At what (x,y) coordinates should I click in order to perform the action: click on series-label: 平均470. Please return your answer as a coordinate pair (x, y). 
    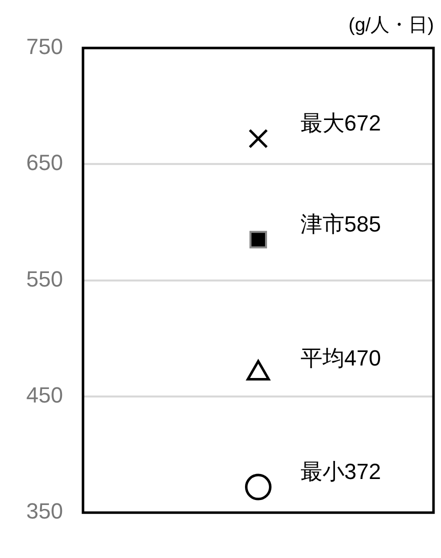
    Looking at the image, I should click on (340, 357).